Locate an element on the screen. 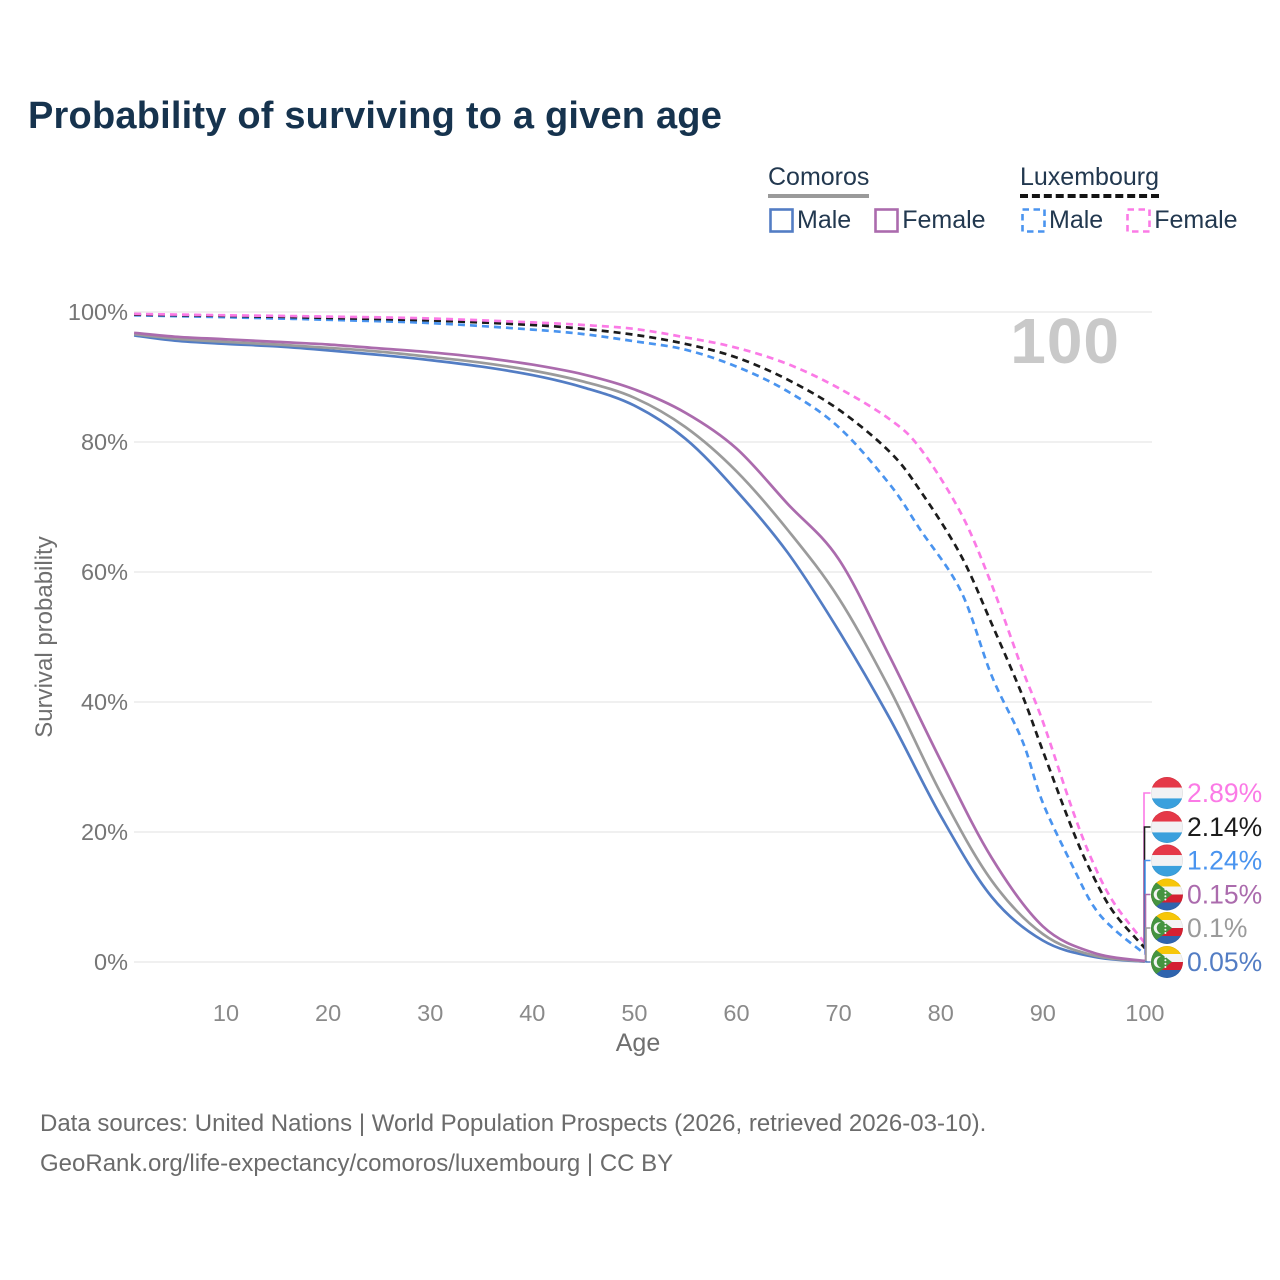 Image resolution: width=1280 pixels, height=1280 pixels. end-value-label-comoros: 0.1% is located at coordinates (1217, 928).